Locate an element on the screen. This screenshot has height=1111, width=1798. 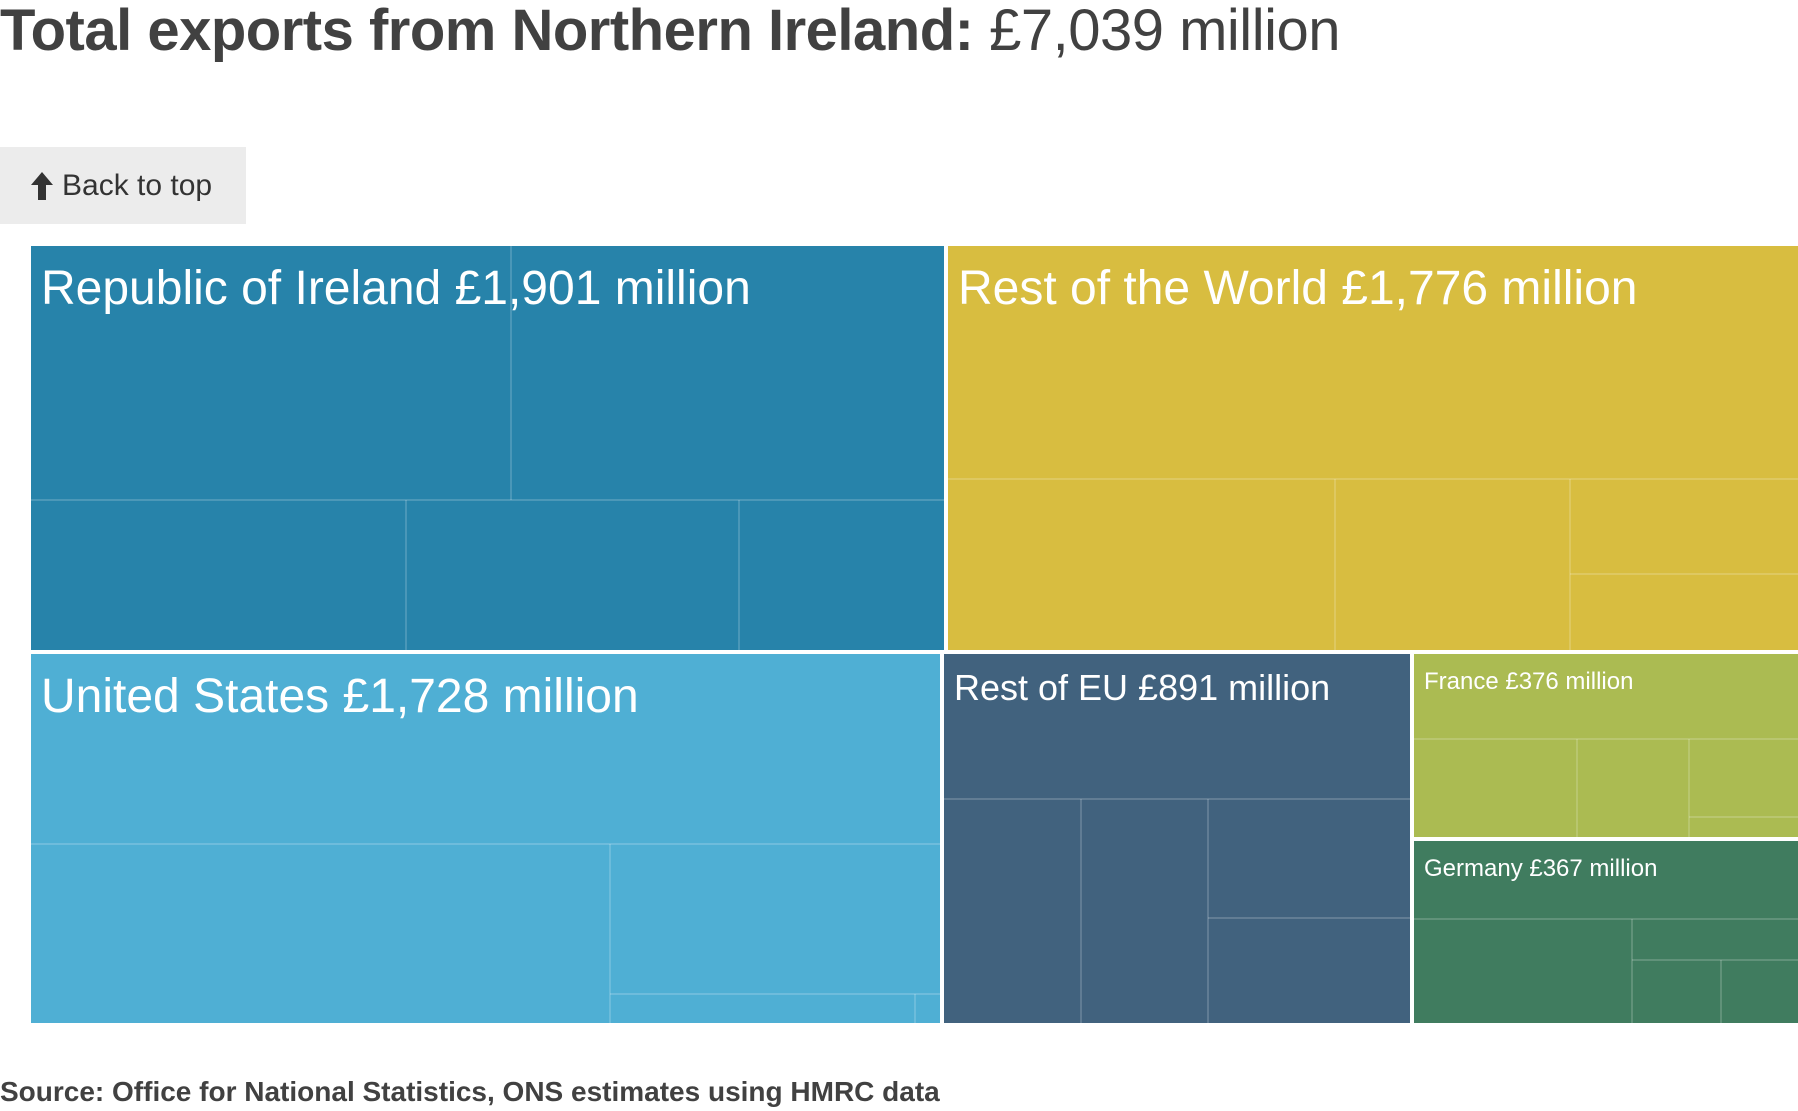
treemap-group-rest-of-eu: Rest of EU £891 million is located at coordinates (1177, 838).